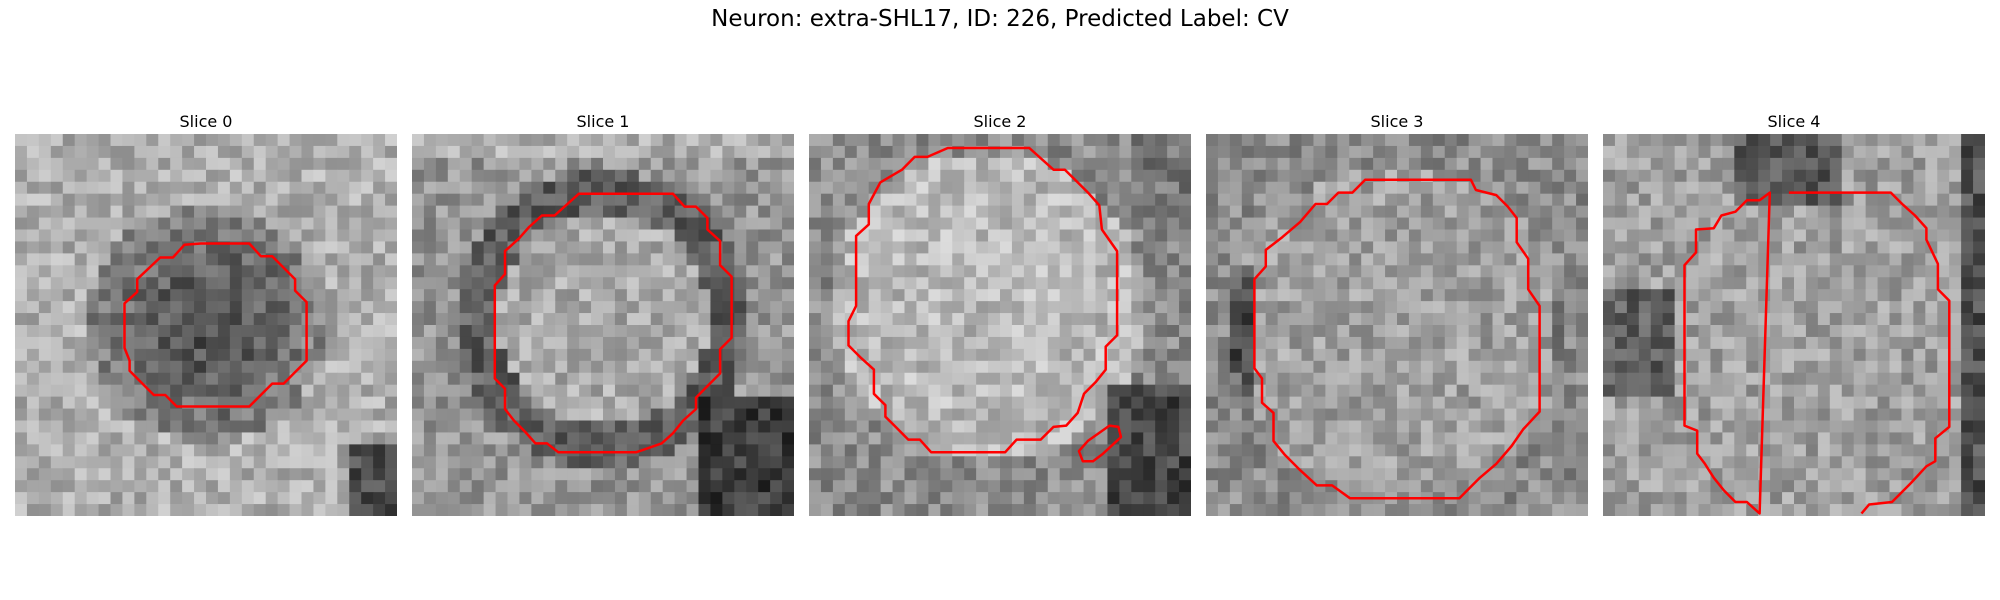 This screenshot has width=2000, height=600. Describe the element at coordinates (1000, 121) in the screenshot. I see `slice-title-2: Slice 2` at that location.